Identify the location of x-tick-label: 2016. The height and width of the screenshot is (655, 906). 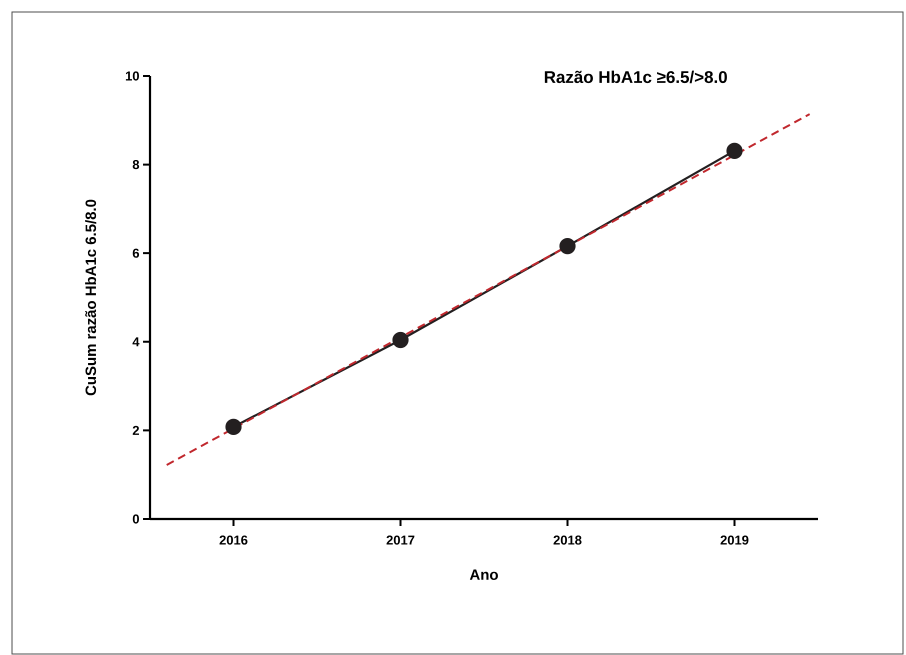
(234, 540).